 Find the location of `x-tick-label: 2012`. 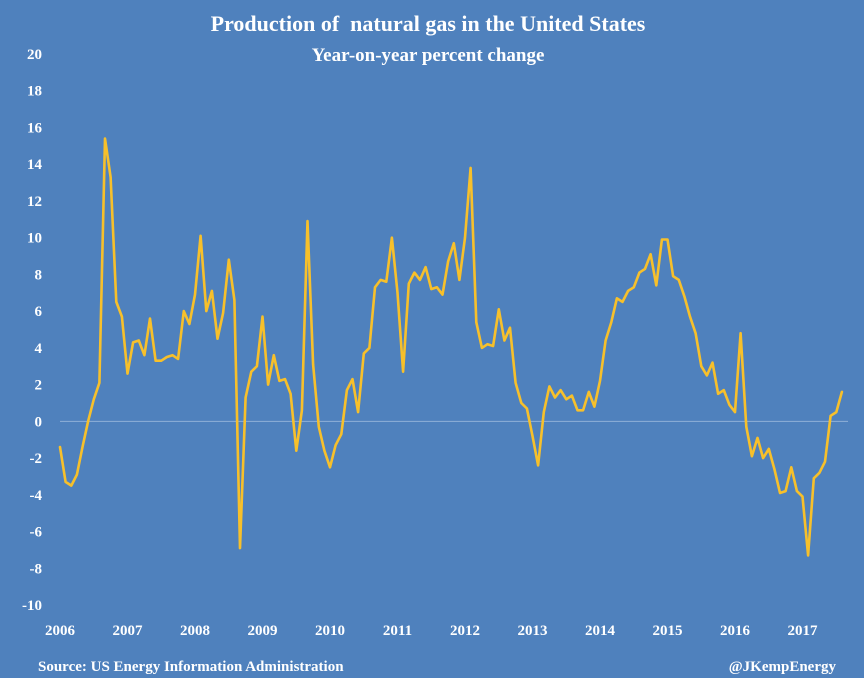

x-tick-label: 2012 is located at coordinates (465, 631).